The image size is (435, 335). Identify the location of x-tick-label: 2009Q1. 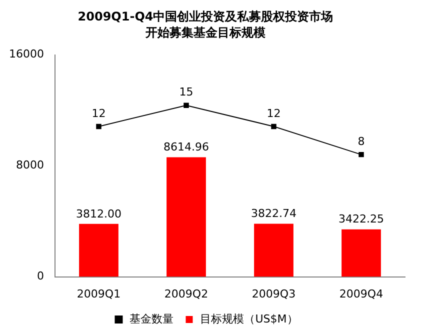
(98, 293).